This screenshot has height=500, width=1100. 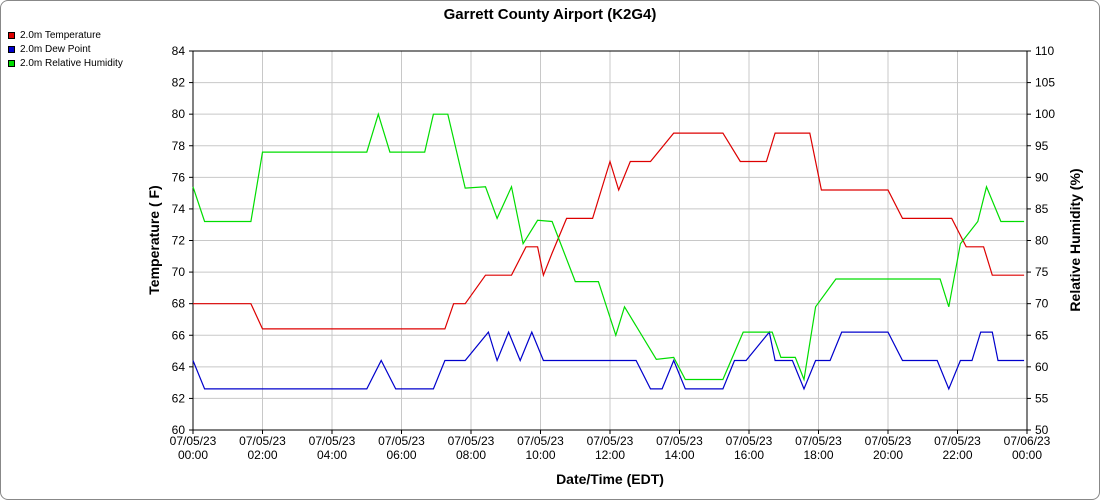 I want to click on x-tick-label-time: 02:00, so click(x=262, y=455).